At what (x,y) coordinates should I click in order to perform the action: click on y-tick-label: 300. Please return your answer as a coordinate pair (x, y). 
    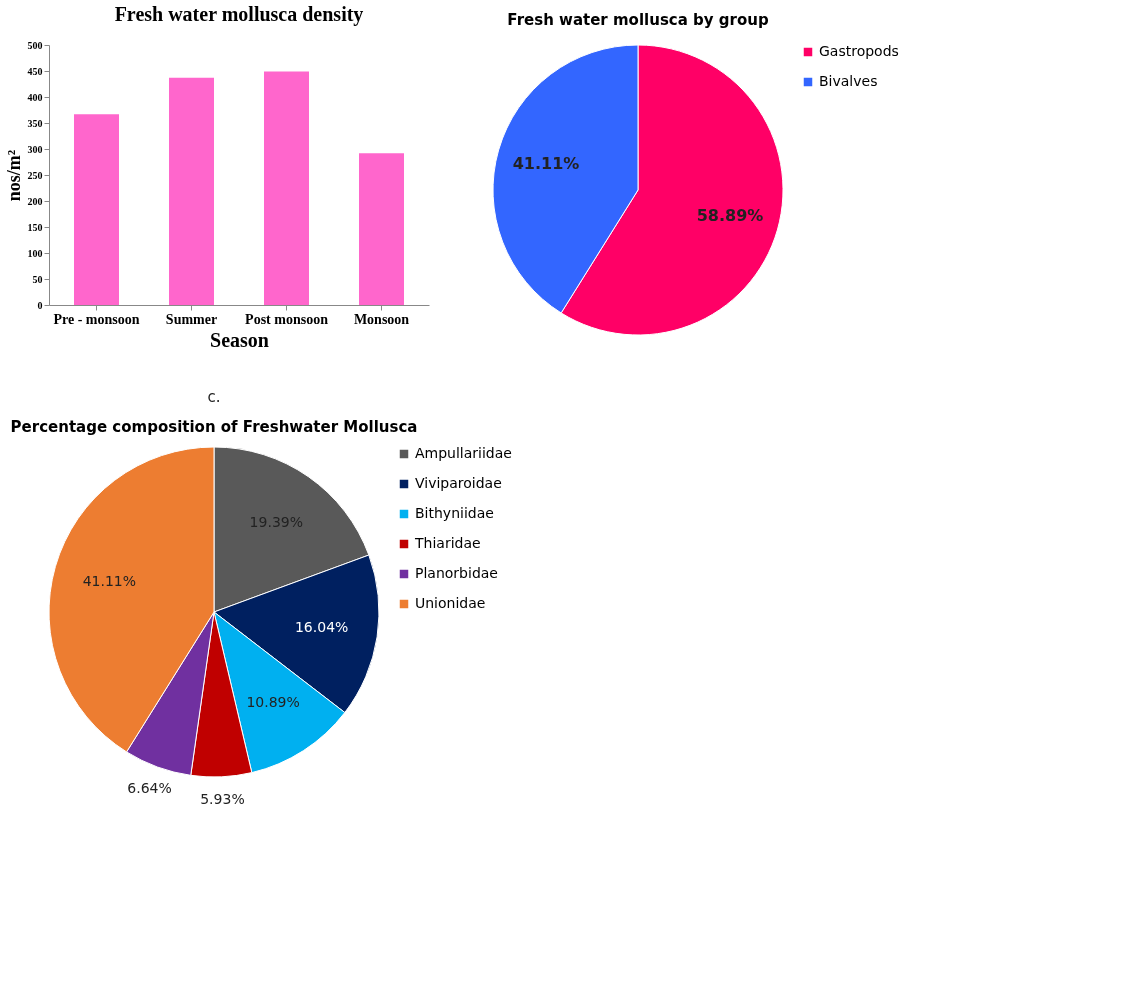
    Looking at the image, I should click on (35, 149).